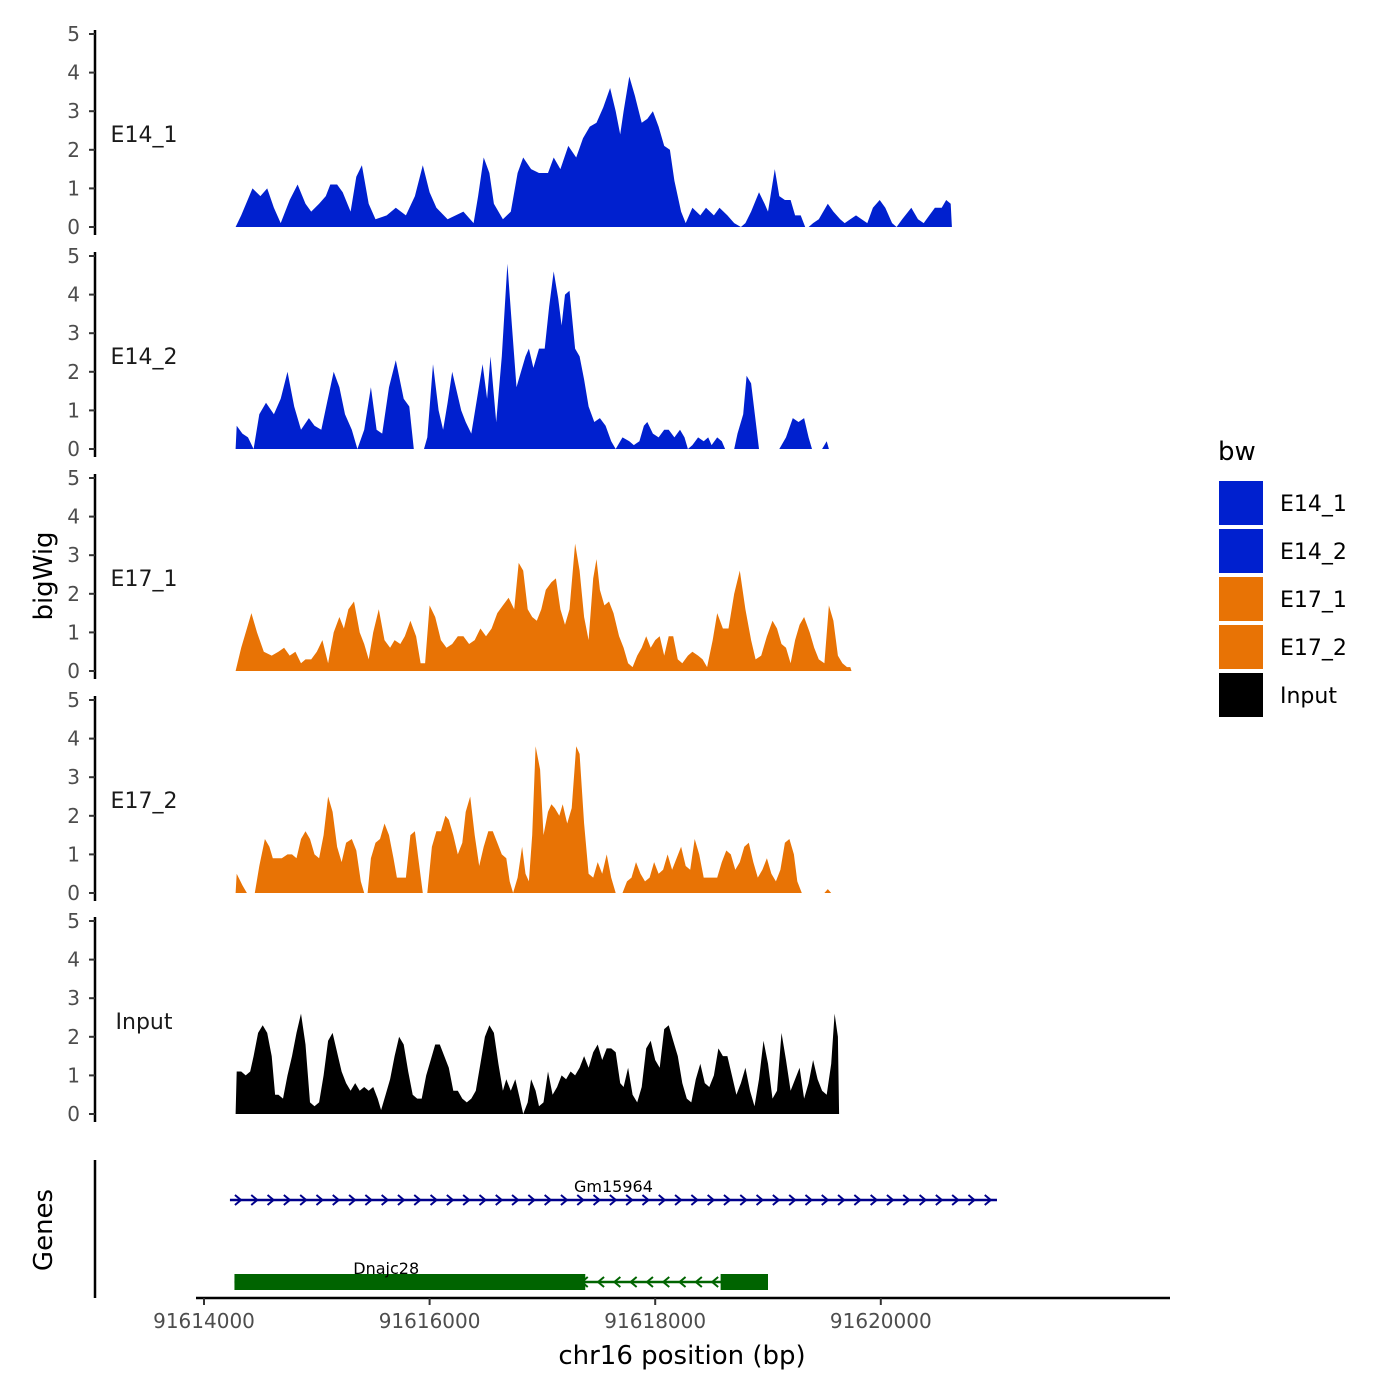 The width and height of the screenshot is (1400, 1400). I want to click on gene-gm15964: Gm15964, so click(613, 1191).